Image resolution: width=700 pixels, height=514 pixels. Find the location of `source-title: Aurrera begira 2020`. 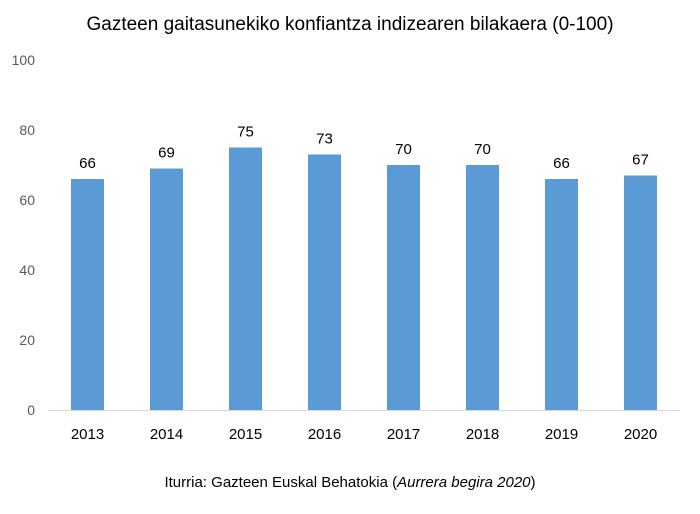

source-title: Aurrera begira 2020 is located at coordinates (464, 482).